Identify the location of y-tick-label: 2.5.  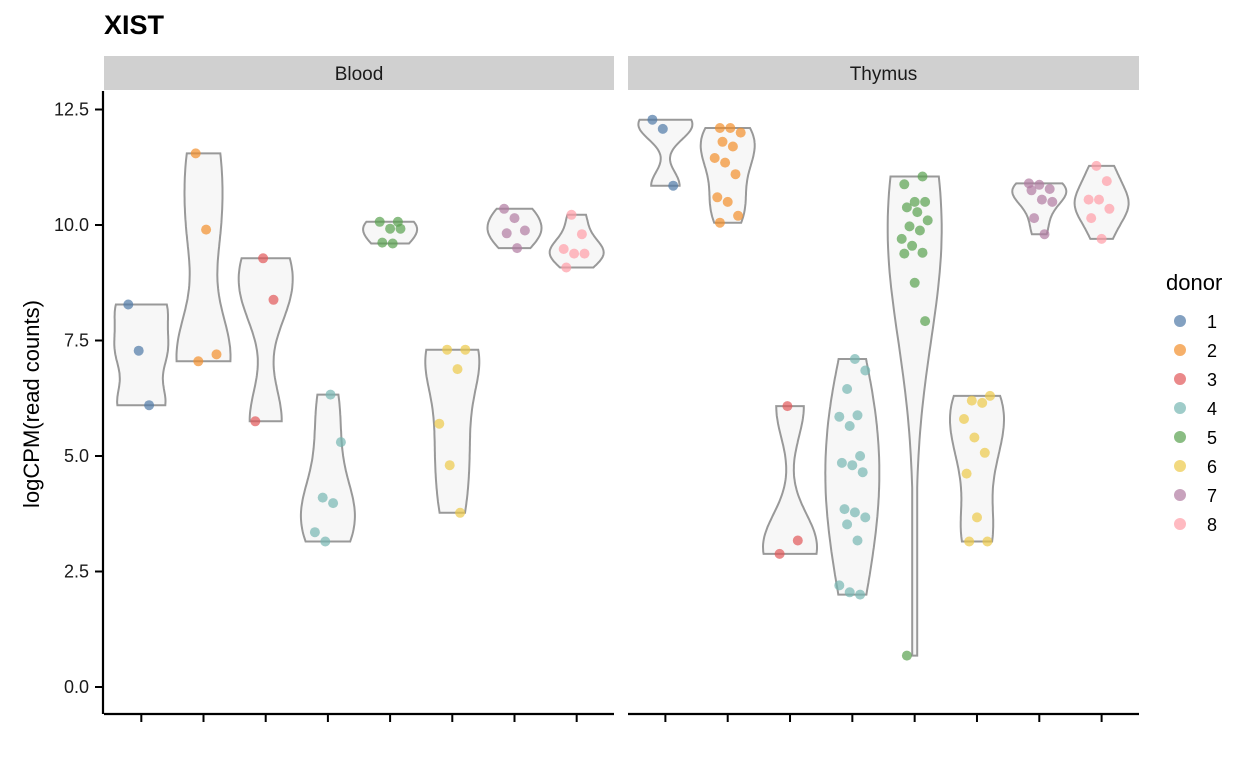
(76, 572).